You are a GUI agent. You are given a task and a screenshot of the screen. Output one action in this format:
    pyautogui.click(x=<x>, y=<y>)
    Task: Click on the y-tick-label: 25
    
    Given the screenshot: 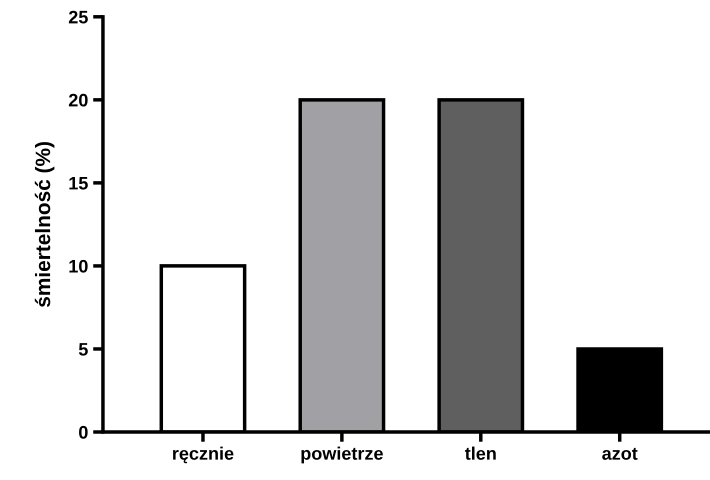 What is the action you would take?
    pyautogui.click(x=78, y=17)
    